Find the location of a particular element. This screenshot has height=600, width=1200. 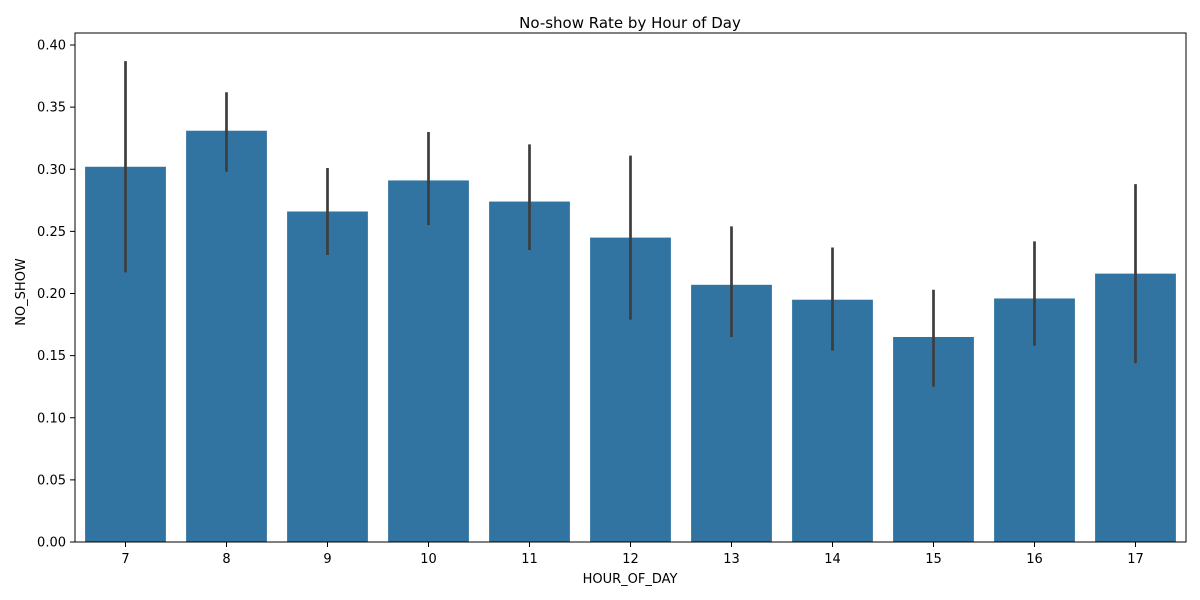

x-tick-label: 10 is located at coordinates (428, 559).